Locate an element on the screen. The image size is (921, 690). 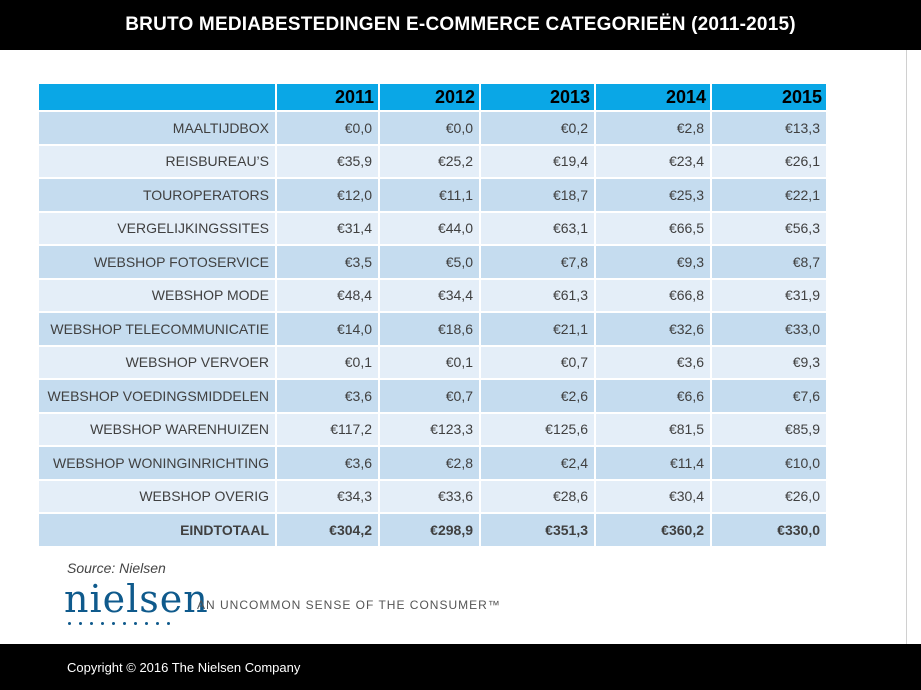
cell-2012: €11,1 is located at coordinates (429, 195).